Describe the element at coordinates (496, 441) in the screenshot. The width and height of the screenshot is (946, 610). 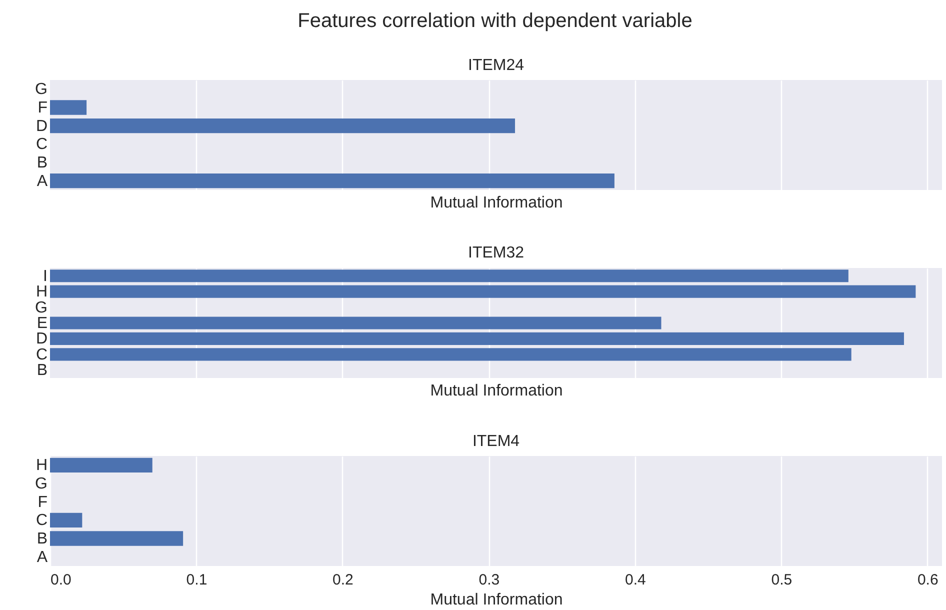
I see `chart-title: ITEM4` at that location.